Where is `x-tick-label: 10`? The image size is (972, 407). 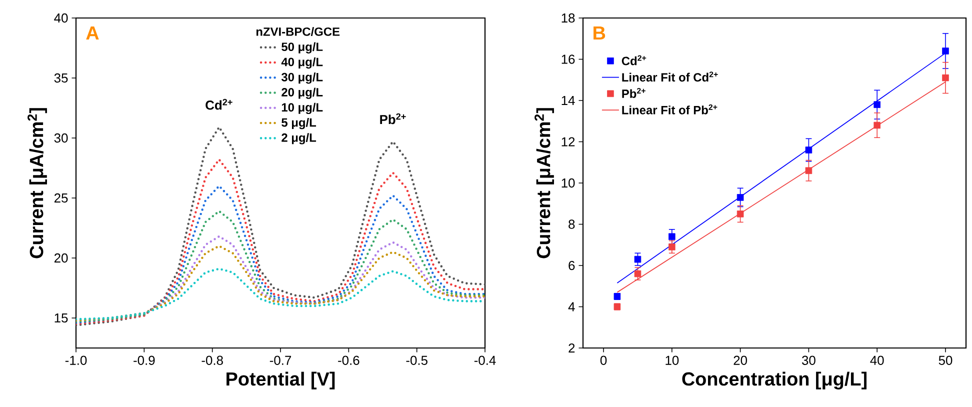
x-tick-label: 10 is located at coordinates (672, 360).